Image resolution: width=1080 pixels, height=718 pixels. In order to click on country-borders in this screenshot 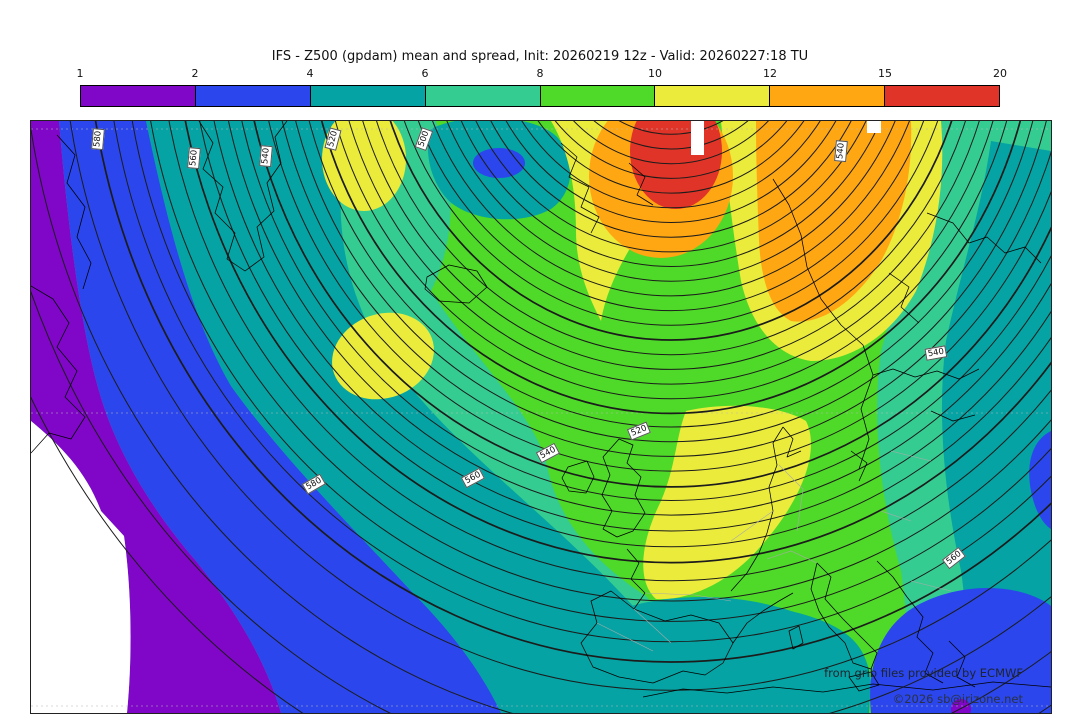, I will do `click(774, 551)`.